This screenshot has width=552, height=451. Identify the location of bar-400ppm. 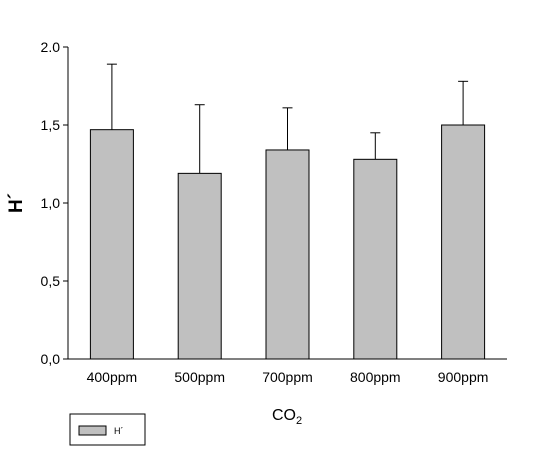
(111, 244).